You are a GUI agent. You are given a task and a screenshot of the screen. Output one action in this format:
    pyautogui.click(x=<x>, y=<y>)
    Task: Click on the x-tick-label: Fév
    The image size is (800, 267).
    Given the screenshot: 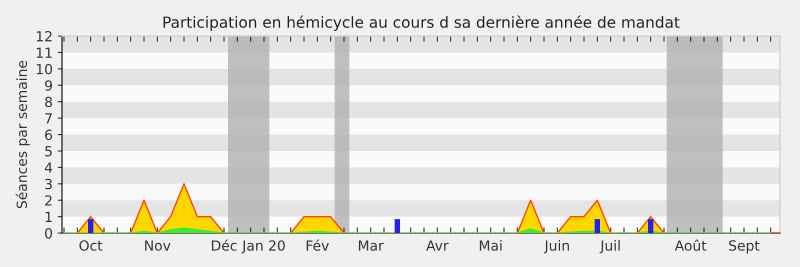 What is the action you would take?
    pyautogui.click(x=317, y=245)
    